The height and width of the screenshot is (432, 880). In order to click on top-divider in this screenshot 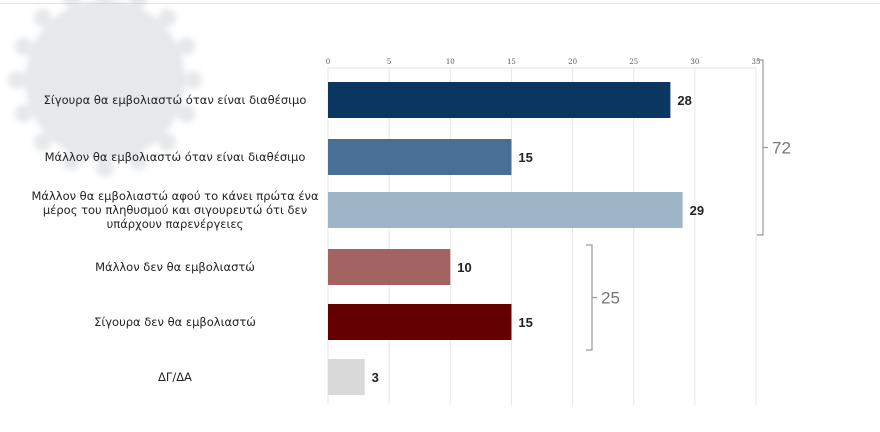, I will do `click(440, 3)`.